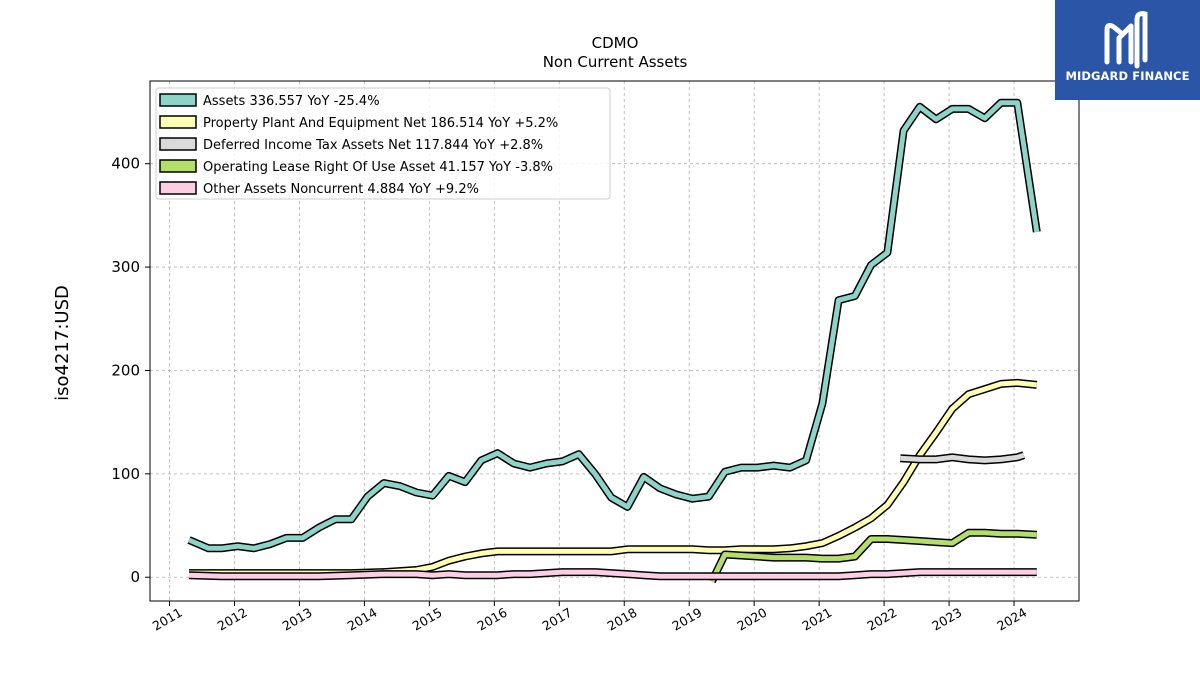  Describe the element at coordinates (686, 619) in the screenshot. I see `x-tick-label: 2019` at that location.